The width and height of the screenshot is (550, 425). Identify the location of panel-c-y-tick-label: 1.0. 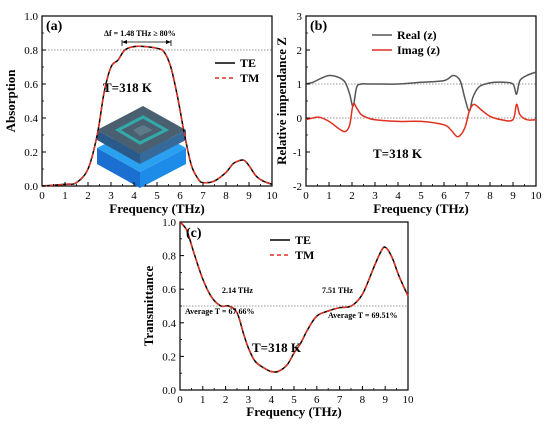
(169, 223).